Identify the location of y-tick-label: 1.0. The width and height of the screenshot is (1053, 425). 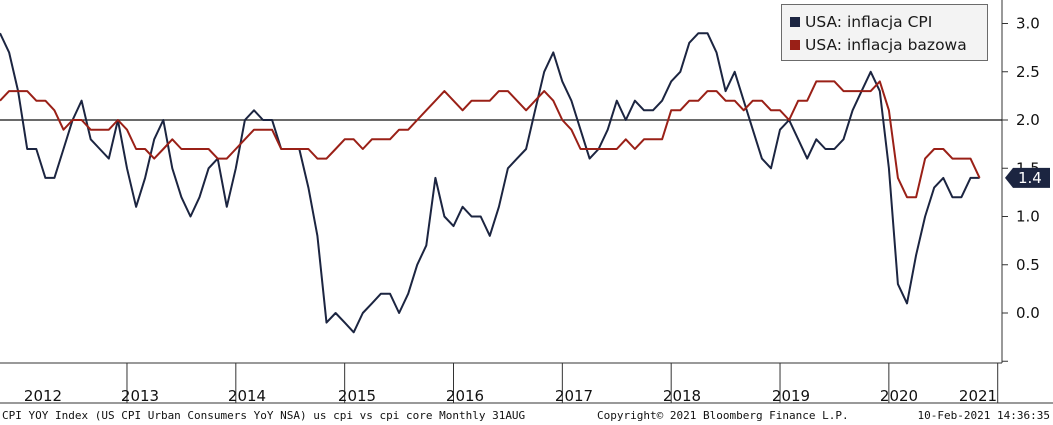
(1028, 217).